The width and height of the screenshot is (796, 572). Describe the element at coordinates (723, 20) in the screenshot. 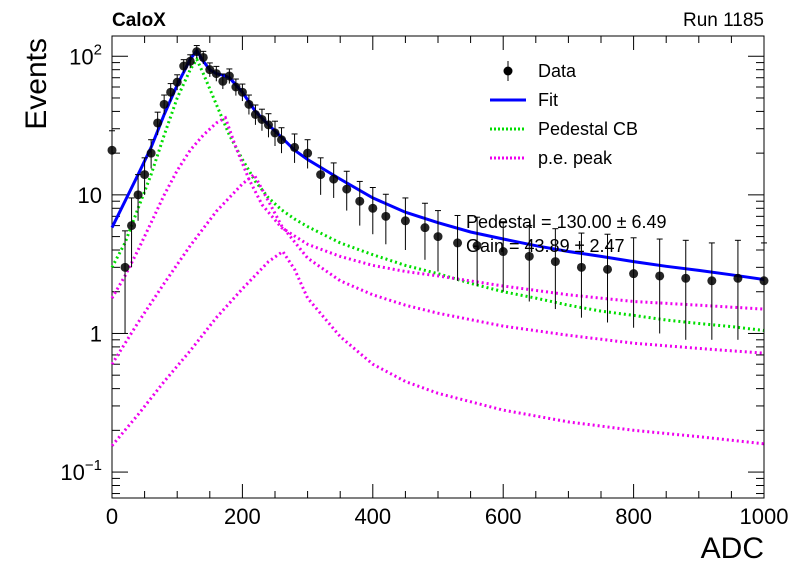

I see `run-label: Run 1185` at that location.